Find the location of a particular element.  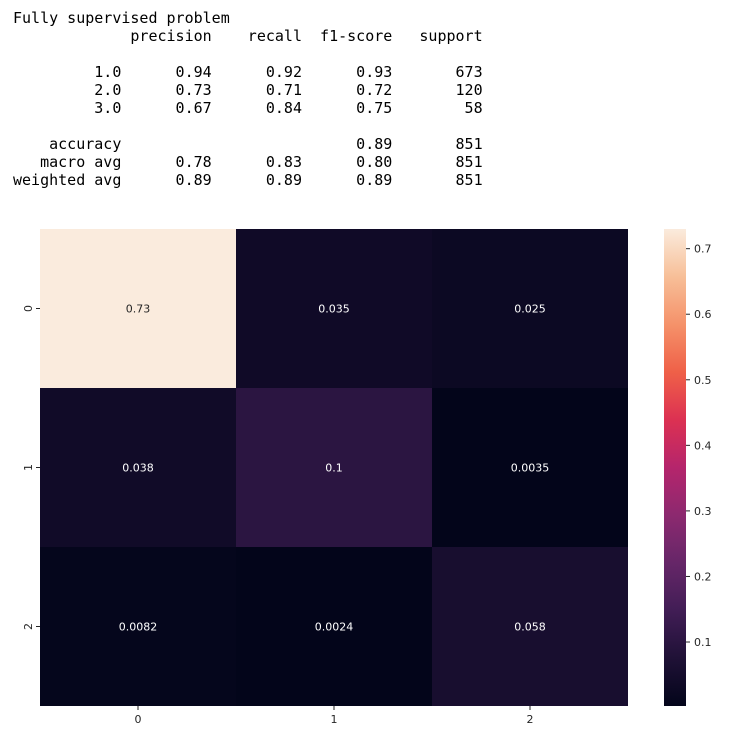

colorbar-tick-label: 0.3 is located at coordinates (703, 511).